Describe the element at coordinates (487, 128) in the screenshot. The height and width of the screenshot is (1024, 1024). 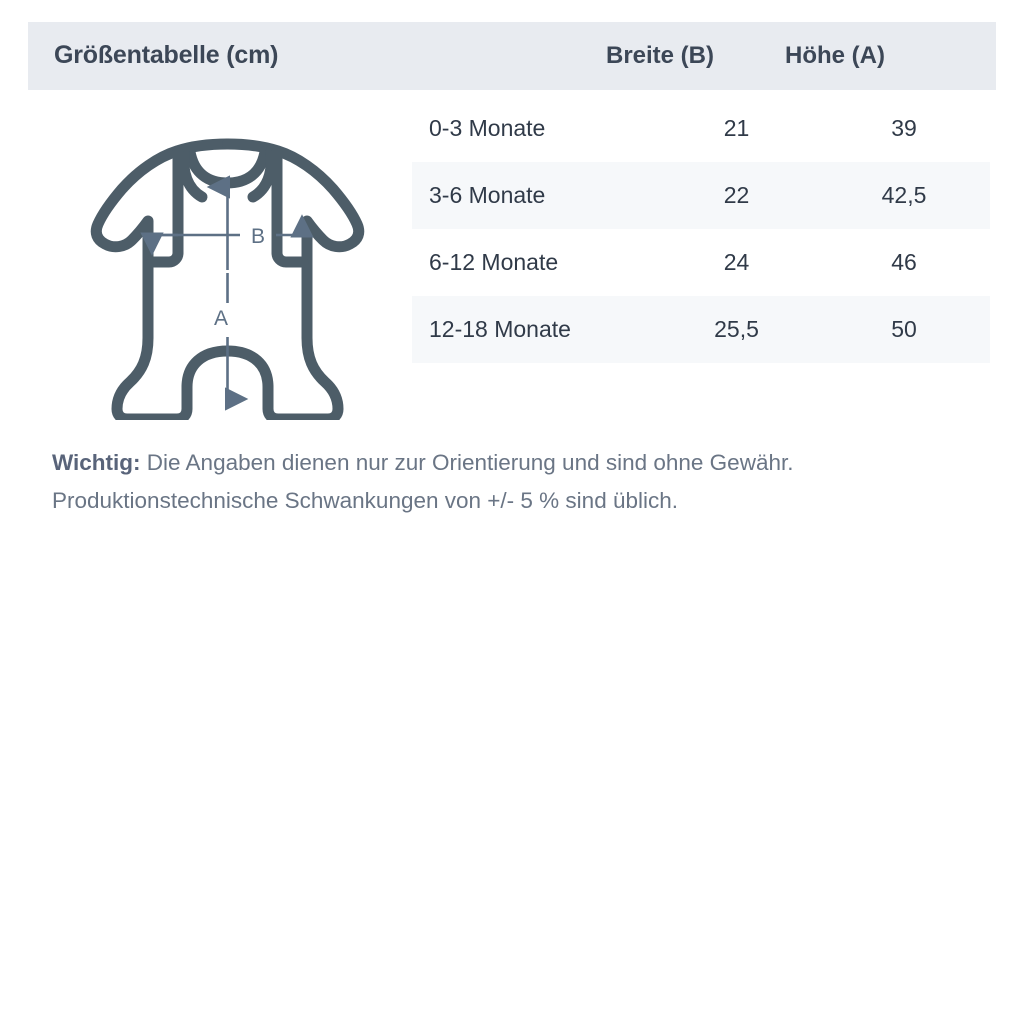
I see `cell-size: 0-3 Monate` at that location.